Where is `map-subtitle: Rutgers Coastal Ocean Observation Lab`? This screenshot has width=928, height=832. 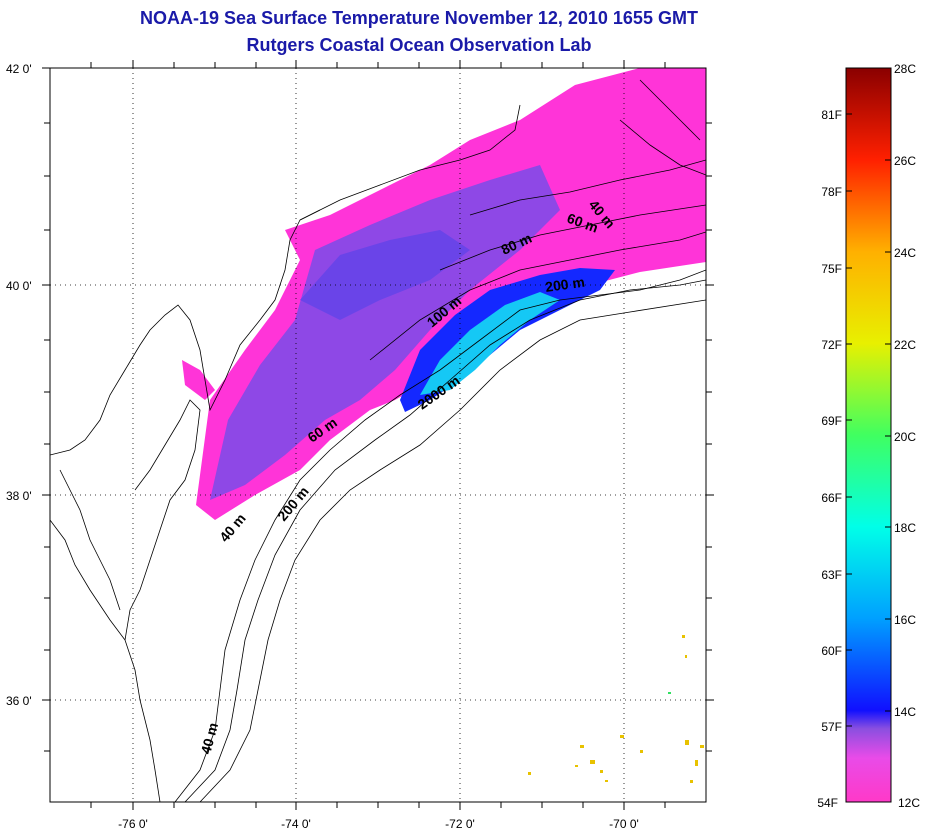
map-subtitle: Rutgers Coastal Ocean Observation Lab is located at coordinates (419, 45).